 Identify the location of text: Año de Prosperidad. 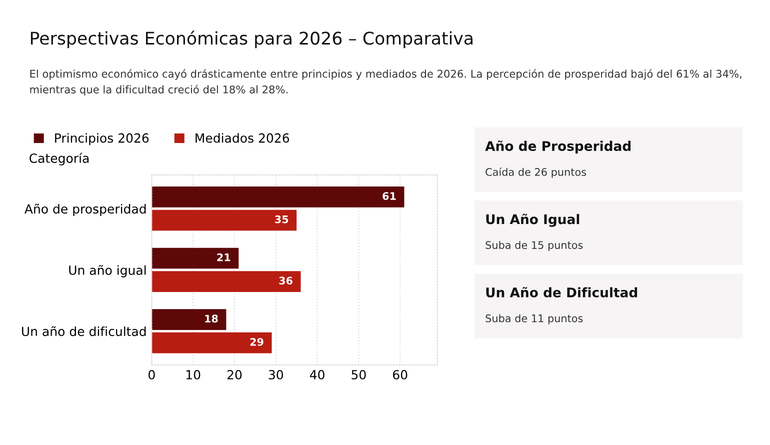
(558, 147).